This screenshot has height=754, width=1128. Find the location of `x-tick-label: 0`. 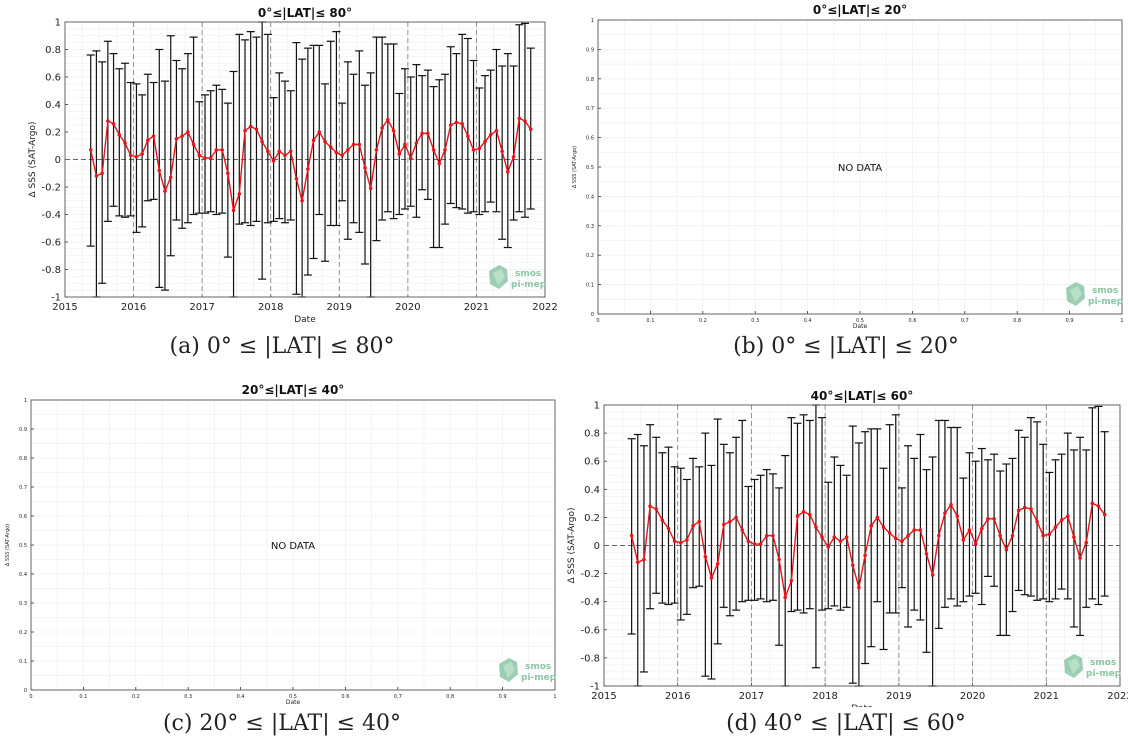

x-tick-label: 0 is located at coordinates (597, 321).